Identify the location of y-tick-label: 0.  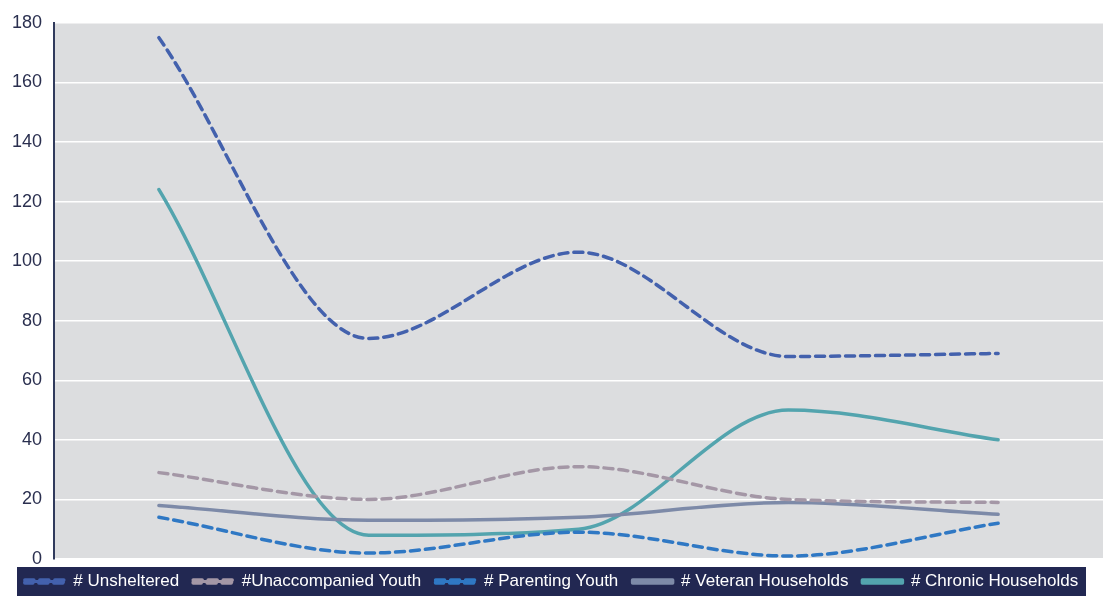
(37, 557).